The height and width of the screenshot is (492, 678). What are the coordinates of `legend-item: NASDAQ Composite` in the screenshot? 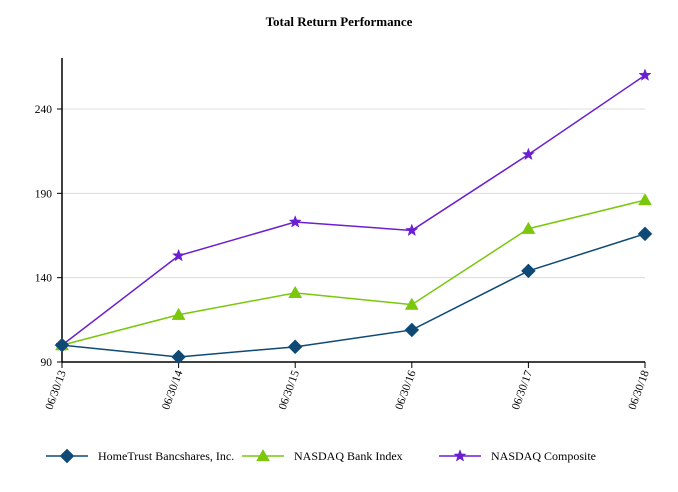 It's located at (516, 456).